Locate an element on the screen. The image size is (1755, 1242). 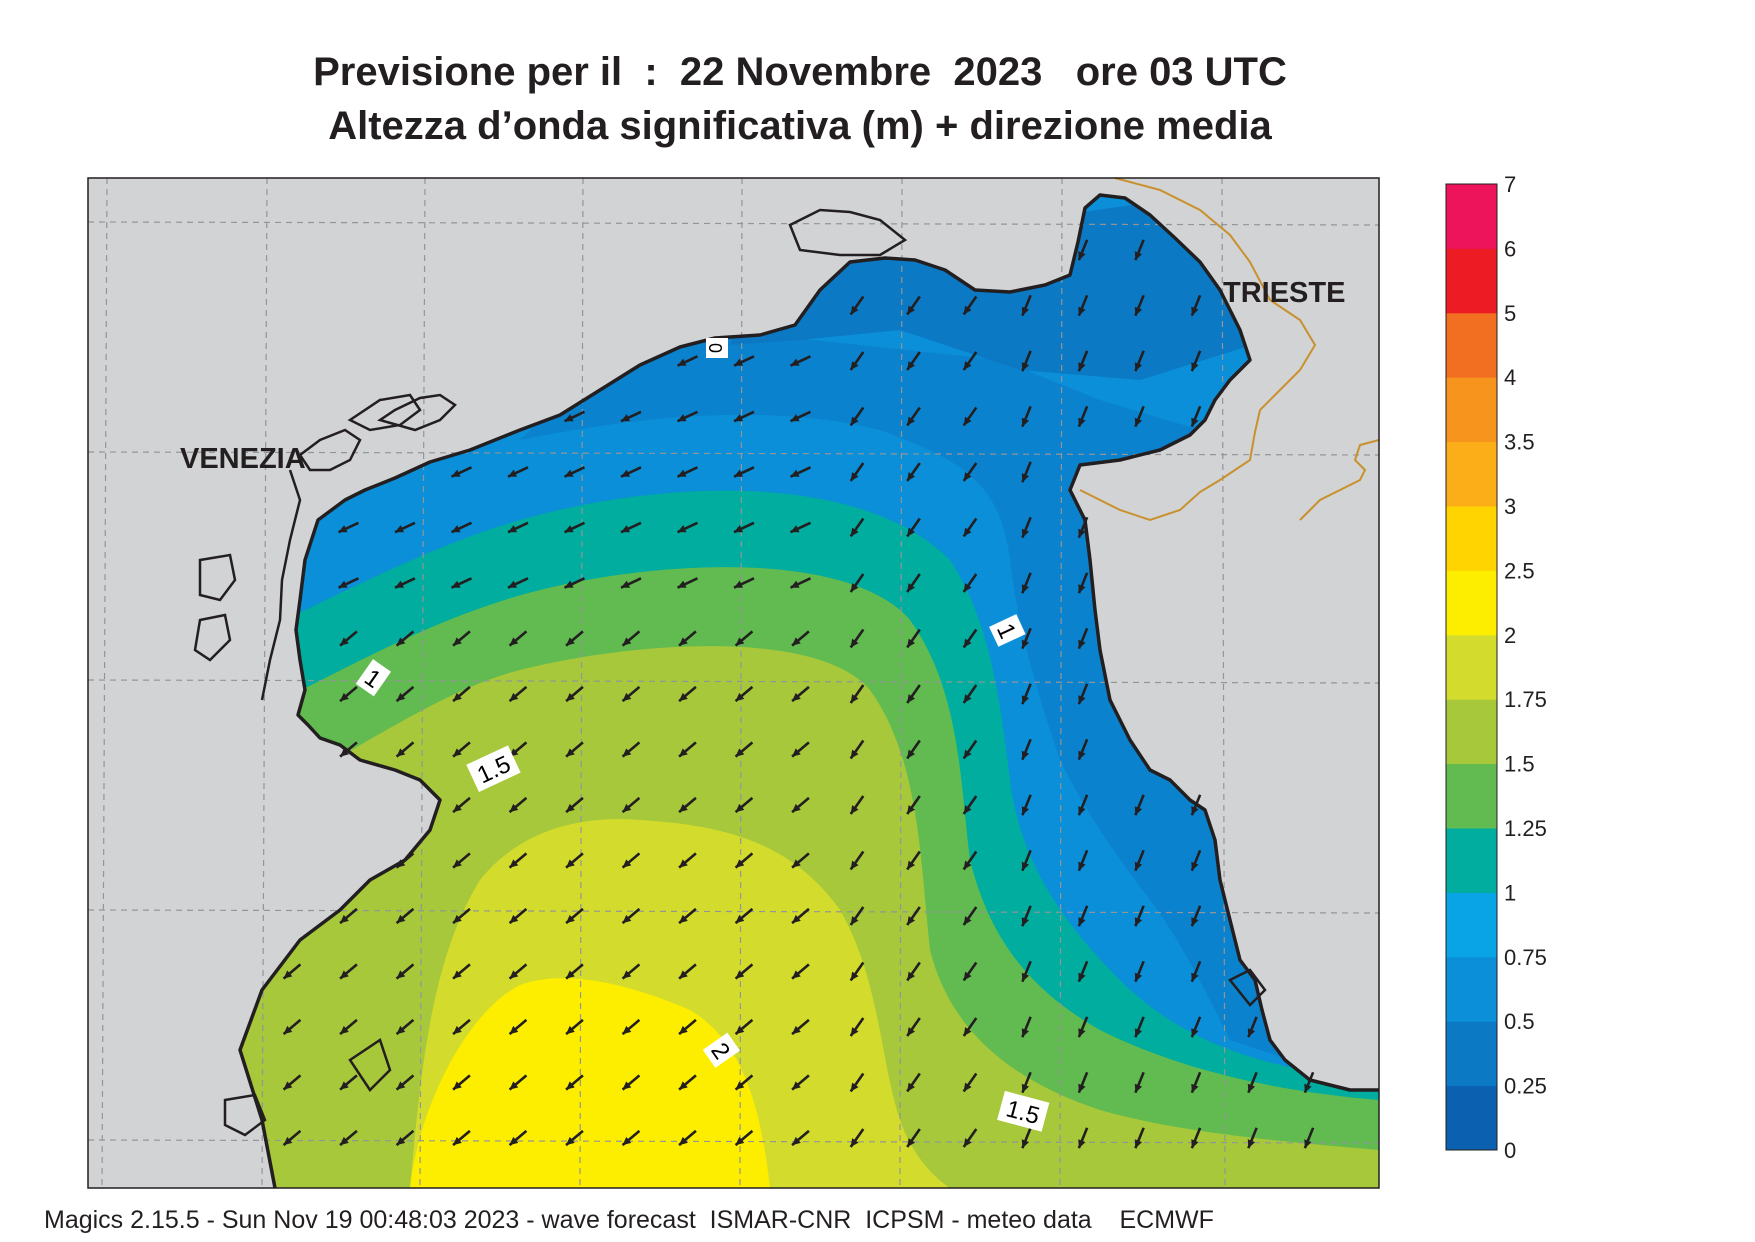
legend-label: 1 is located at coordinates (1510, 892).